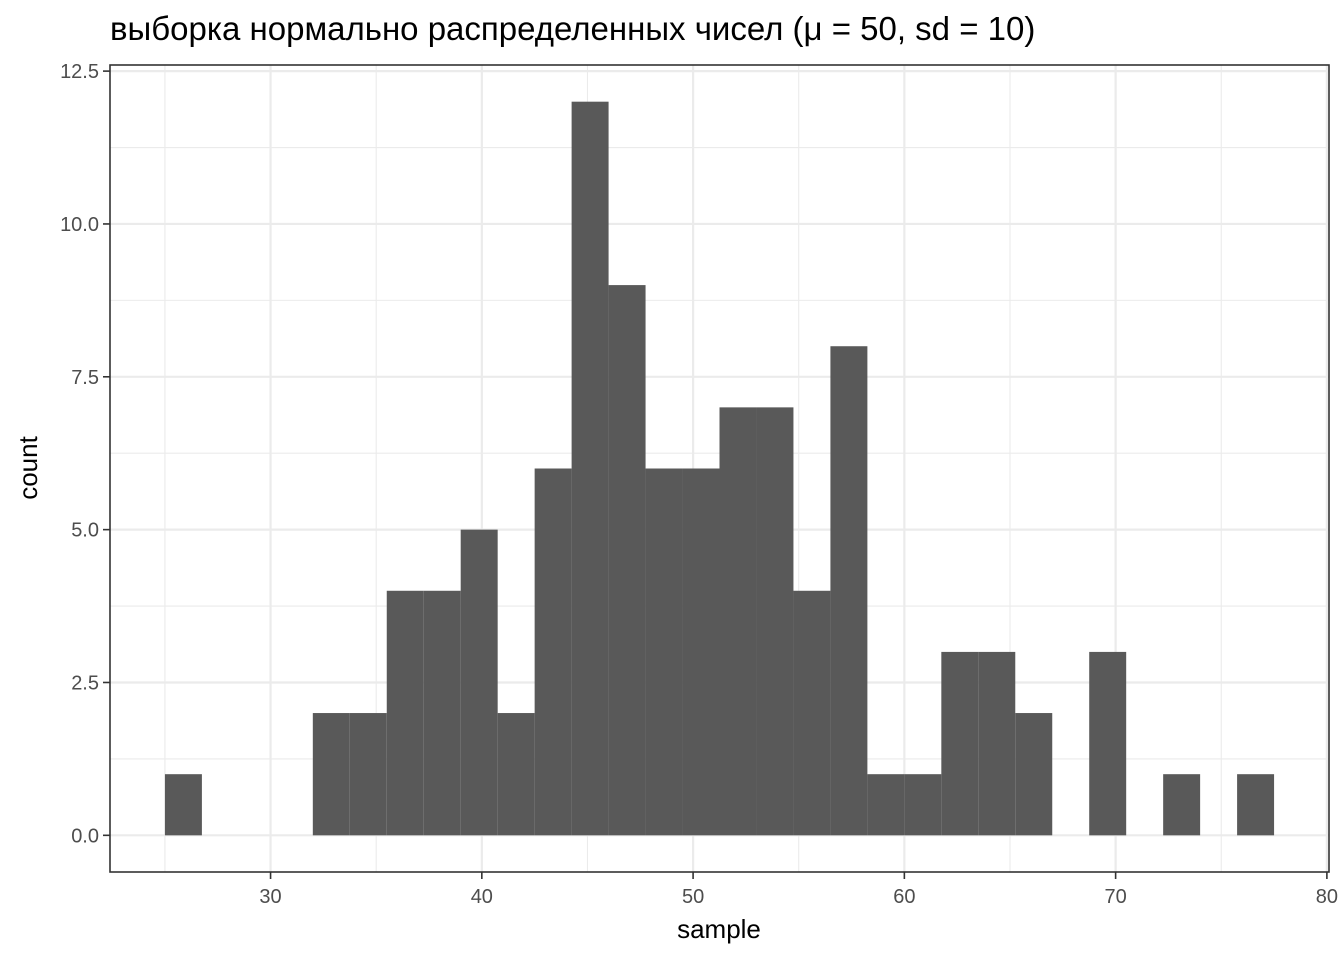  I want to click on x-tick-label: 50, so click(693, 897).